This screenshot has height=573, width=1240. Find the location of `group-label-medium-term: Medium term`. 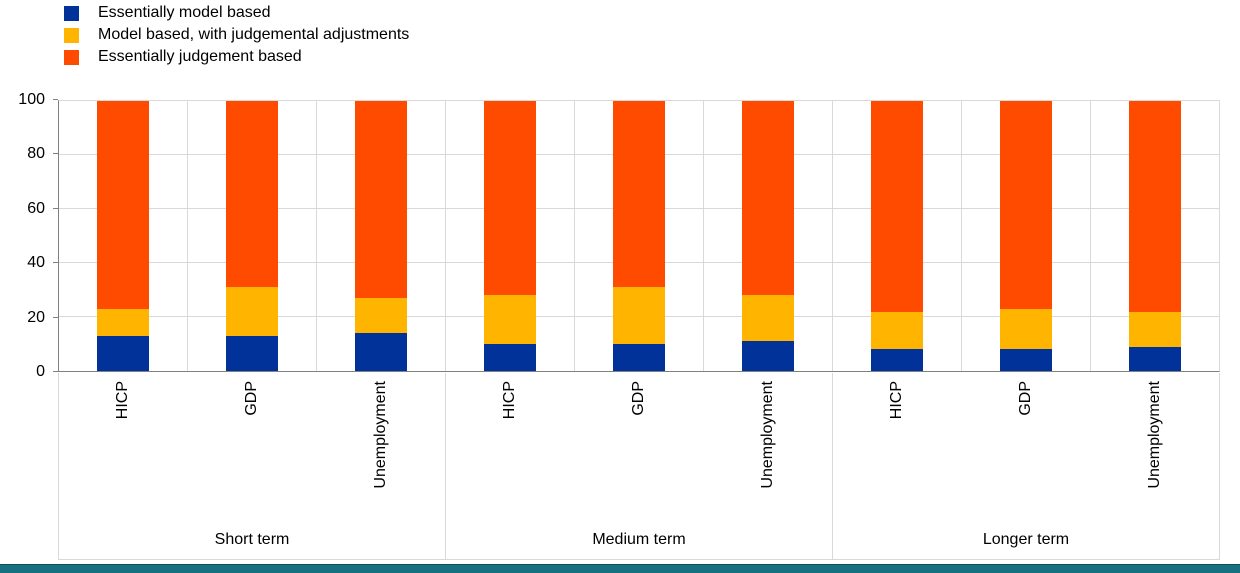

group-label-medium-term: Medium term is located at coordinates (639, 540).